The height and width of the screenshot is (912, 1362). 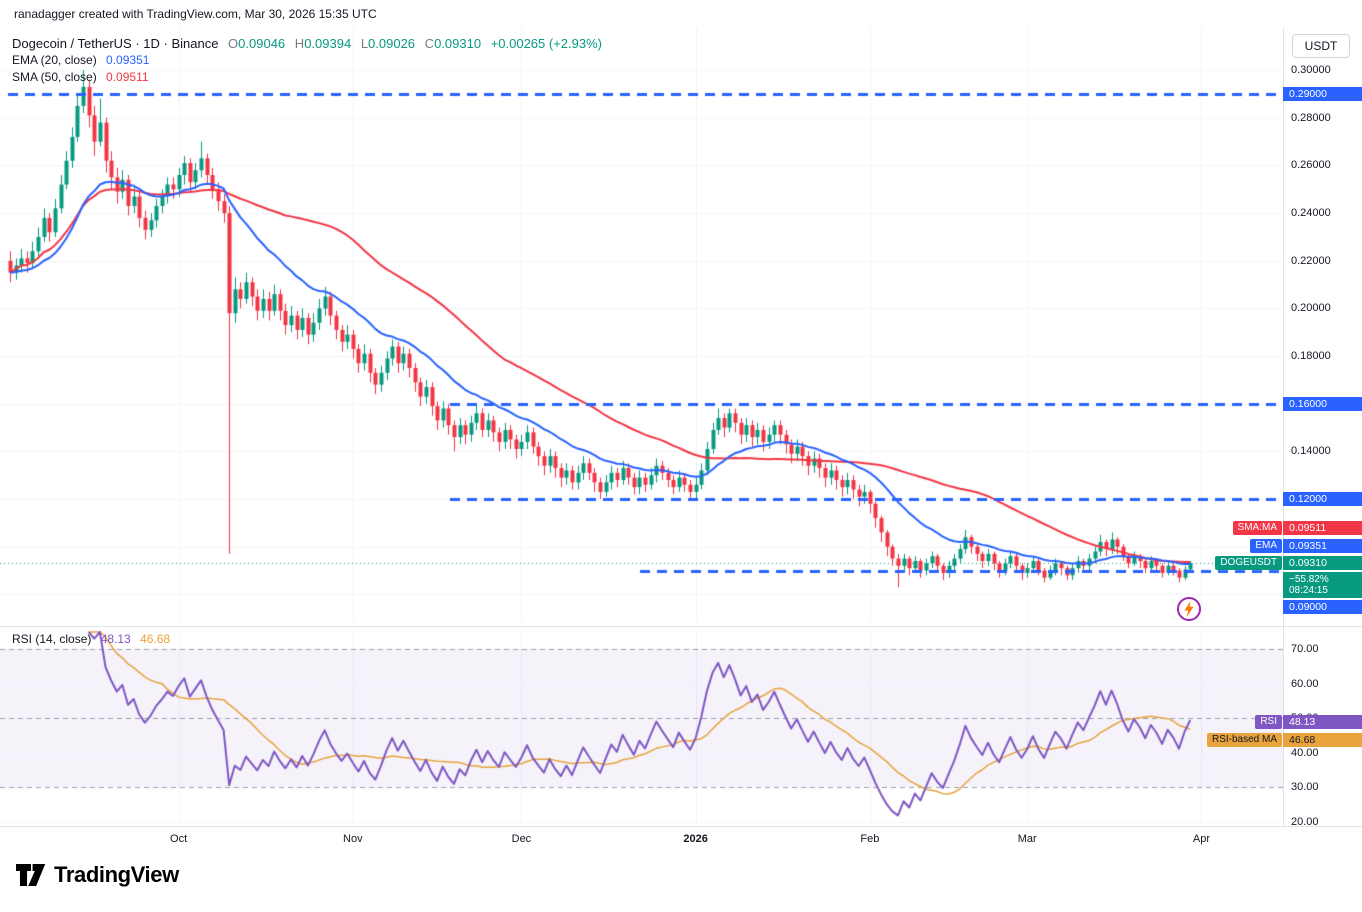 What do you see at coordinates (299, 43) in the screenshot?
I see `high-label: H` at bounding box center [299, 43].